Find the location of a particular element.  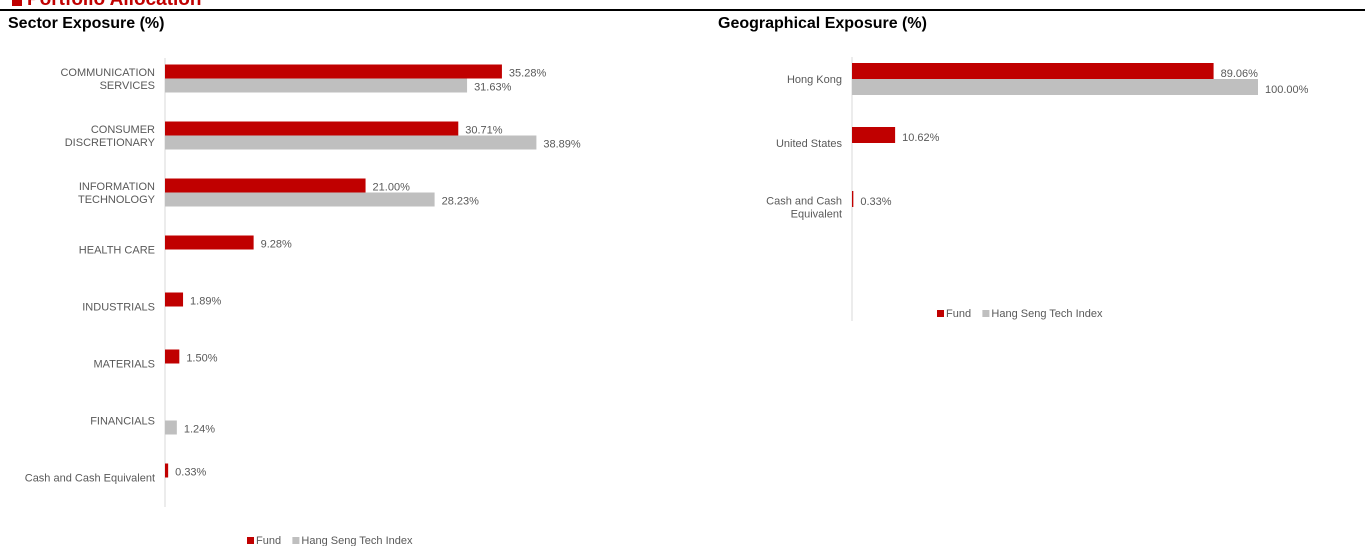

sector-data-label: 30.71% is located at coordinates (484, 131).